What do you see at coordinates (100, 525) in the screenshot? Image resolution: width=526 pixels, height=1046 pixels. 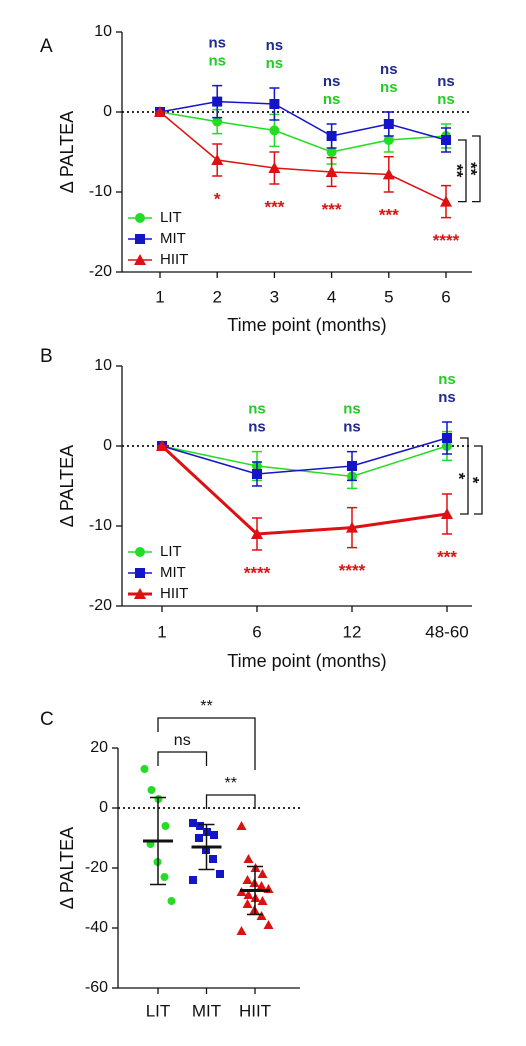 I see `y-tick-label: -10` at bounding box center [100, 525].